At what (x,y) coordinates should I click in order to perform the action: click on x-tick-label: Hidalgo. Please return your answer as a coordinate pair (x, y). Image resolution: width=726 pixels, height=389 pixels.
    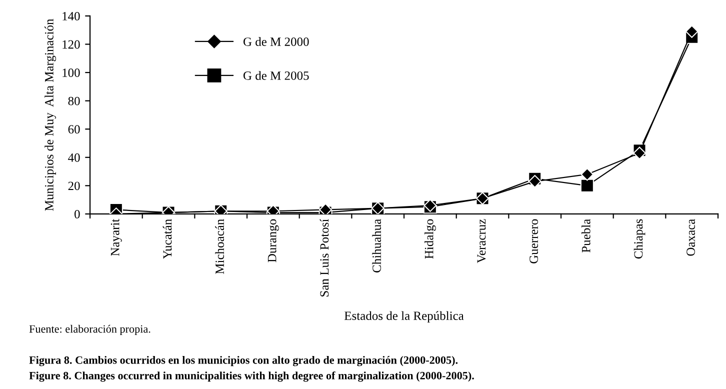
    Looking at the image, I should click on (430, 239).